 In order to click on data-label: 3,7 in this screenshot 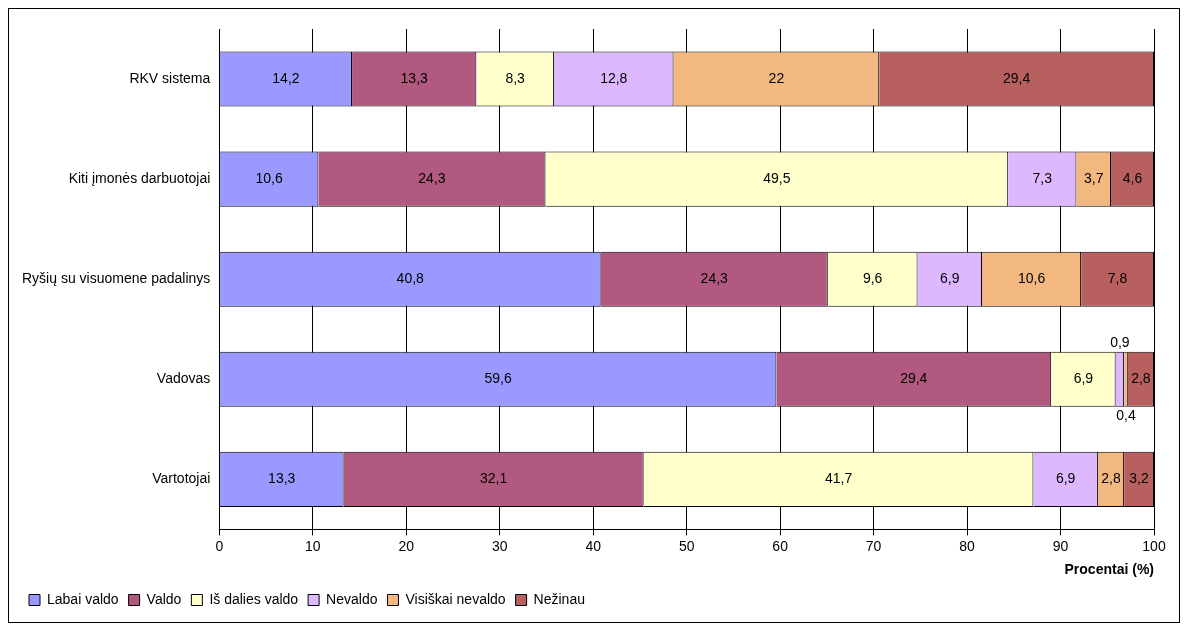, I will do `click(1093, 177)`.